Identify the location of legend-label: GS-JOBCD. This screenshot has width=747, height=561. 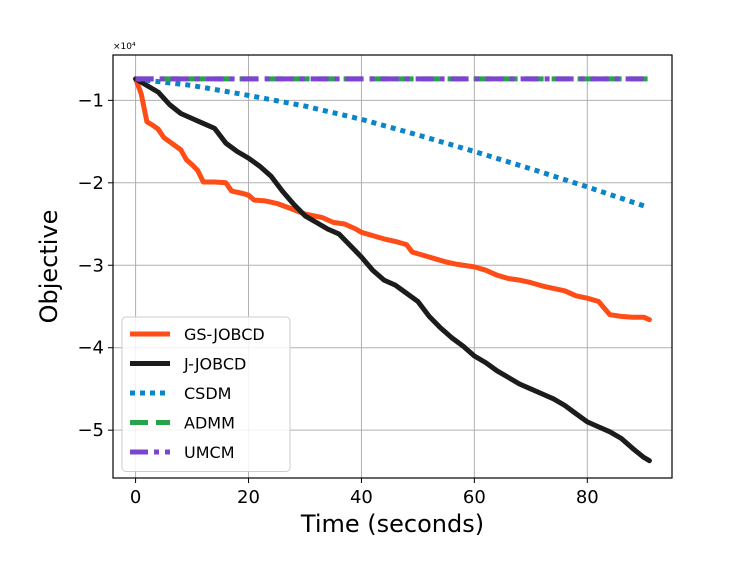
(224, 334).